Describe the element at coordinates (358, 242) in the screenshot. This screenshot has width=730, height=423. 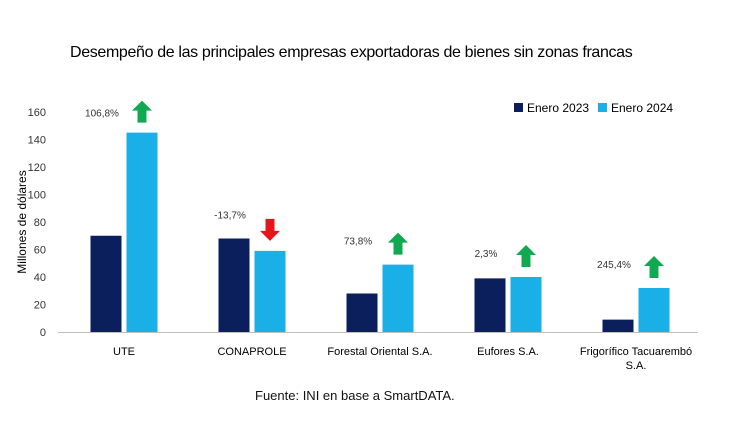
I see `change-label-2: 73,8%` at that location.